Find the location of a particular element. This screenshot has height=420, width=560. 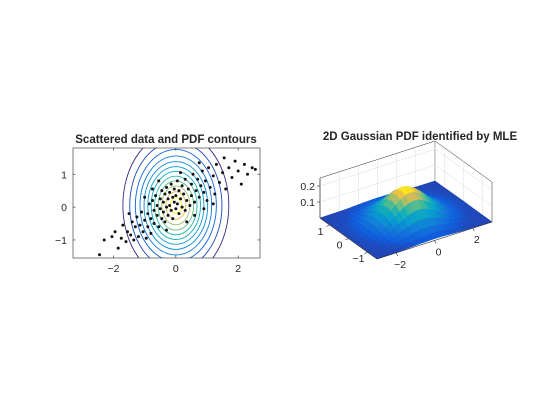

scatter-axes: Scattered data and PDF contours −2 0 2 −1 0 1 is located at coordinates (158, 204).